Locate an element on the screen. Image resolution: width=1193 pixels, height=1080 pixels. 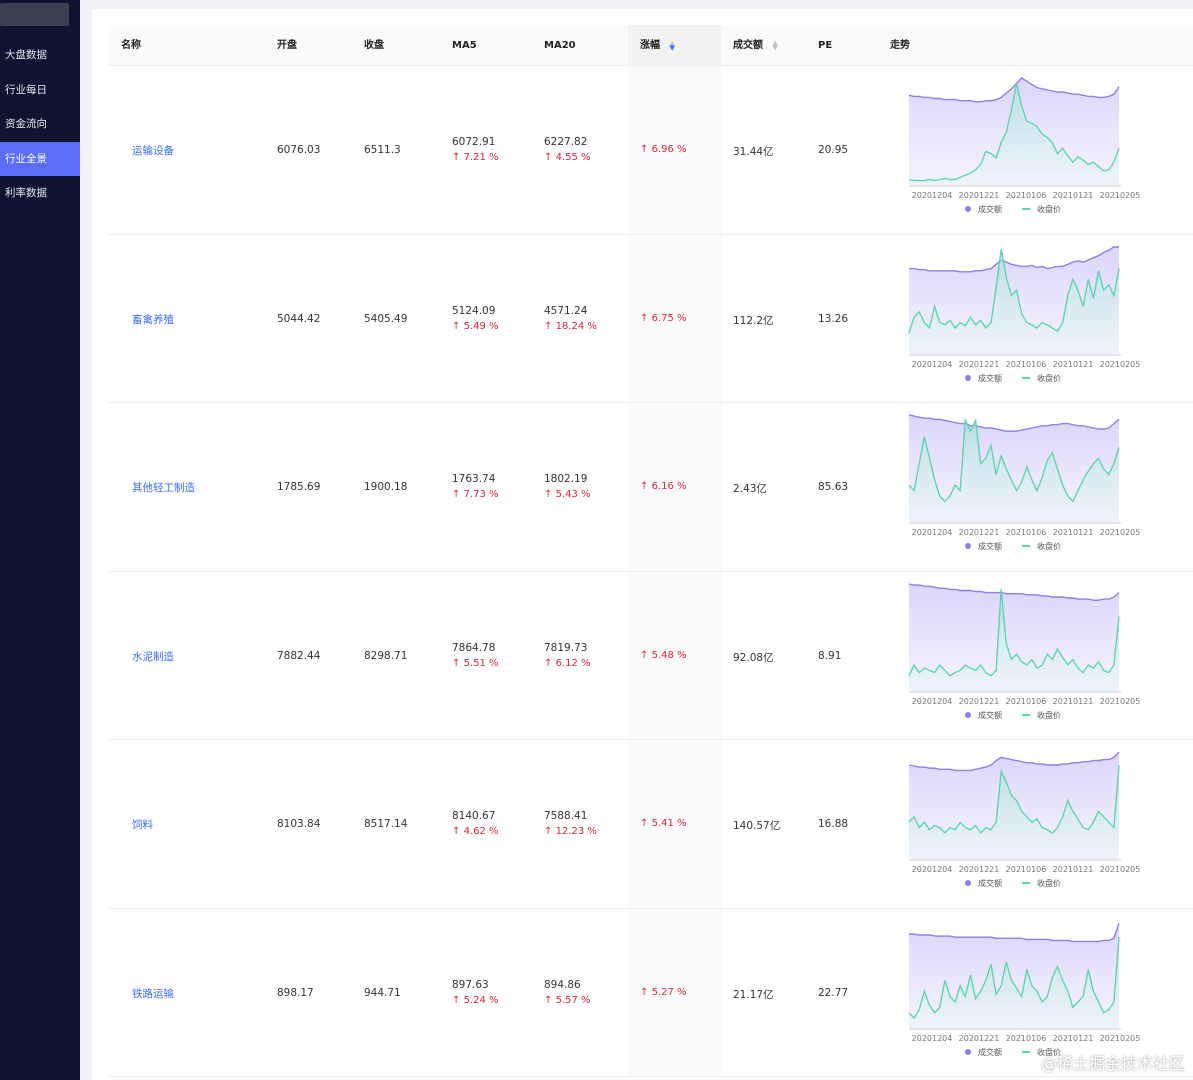
x-tick-label: 20210121 is located at coordinates (1073, 701).